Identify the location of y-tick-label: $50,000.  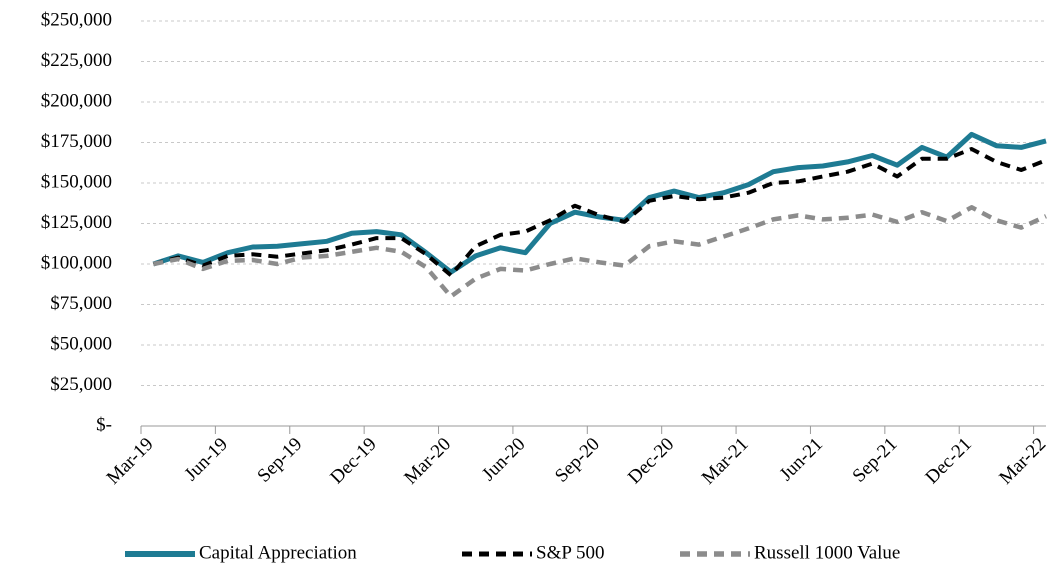
(81, 343).